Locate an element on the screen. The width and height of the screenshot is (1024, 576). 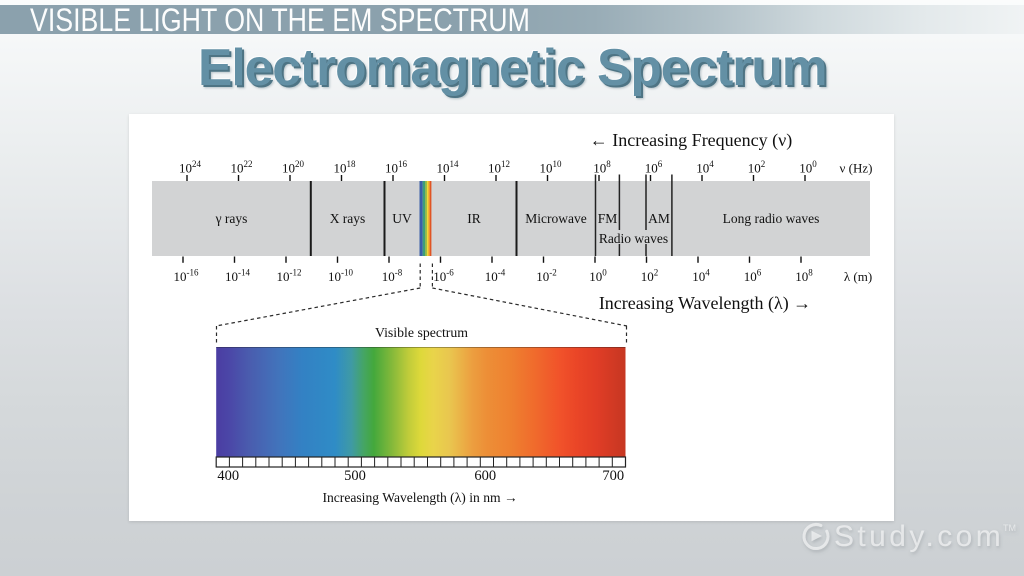
svg-text: 10¹⁶ is located at coordinates (396, 167).